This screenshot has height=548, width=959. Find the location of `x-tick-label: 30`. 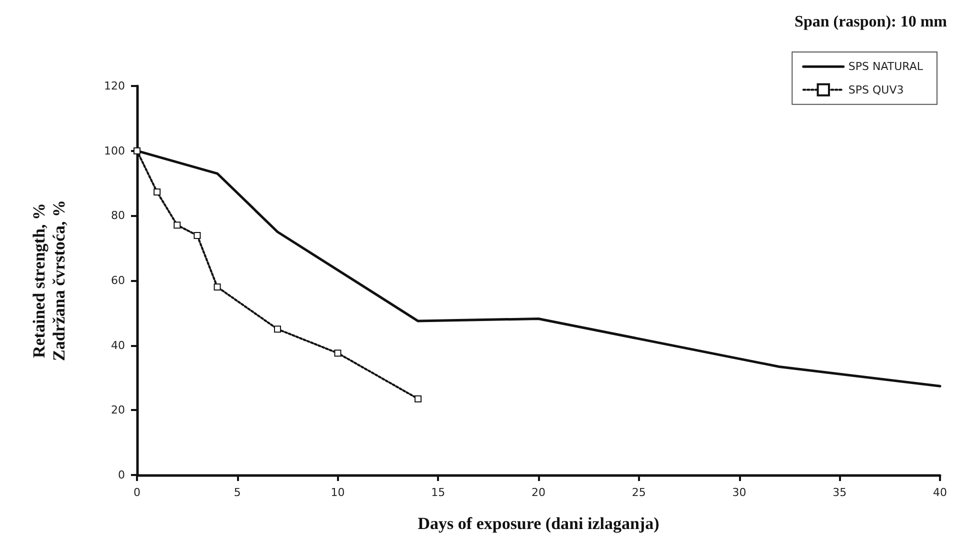

x-tick-label: 30 is located at coordinates (739, 492).